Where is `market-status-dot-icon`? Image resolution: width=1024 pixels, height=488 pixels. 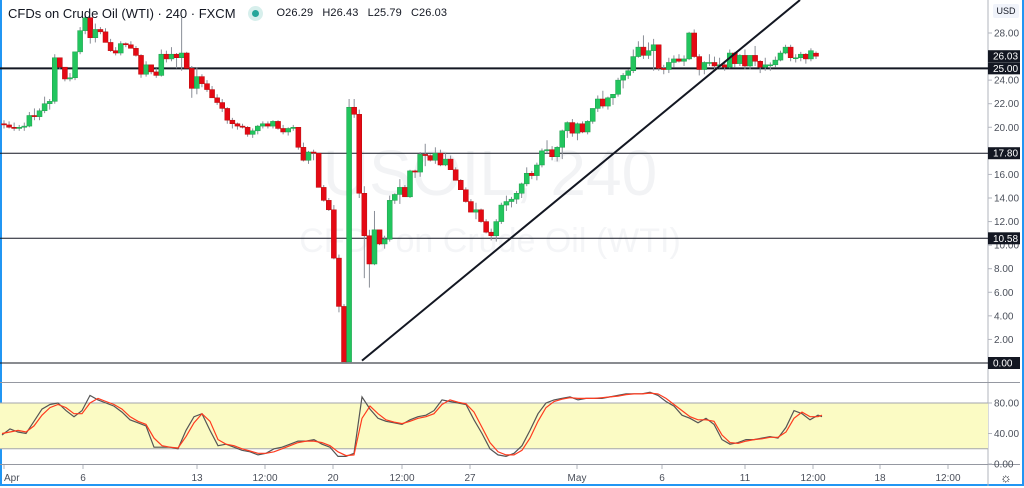
market-status-dot-icon is located at coordinates (255, 13).